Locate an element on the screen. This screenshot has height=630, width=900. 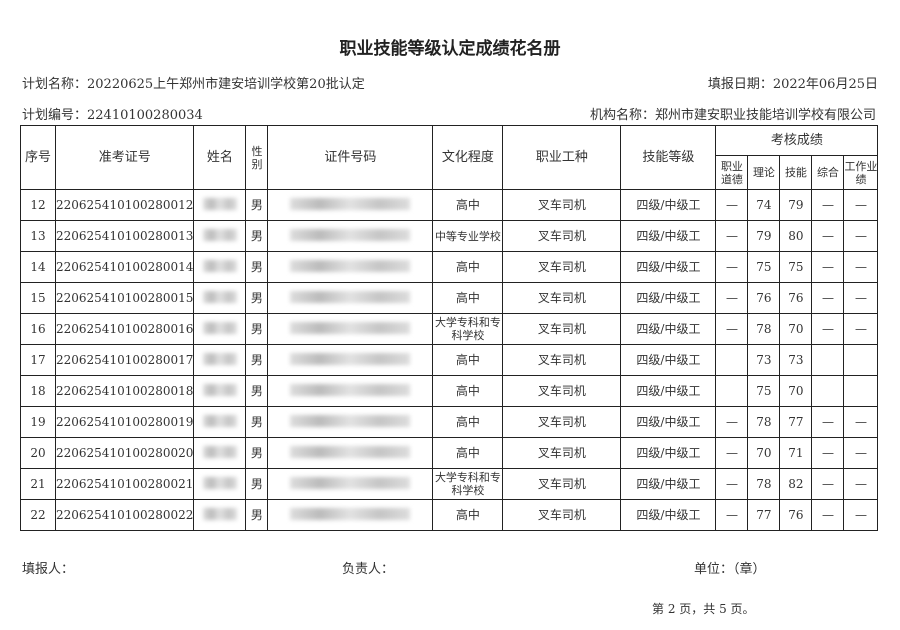
table-row: 14 220625410100280014 男高中 叉车司机 四级/中级工 —75 75— — is located at coordinates (449, 267).